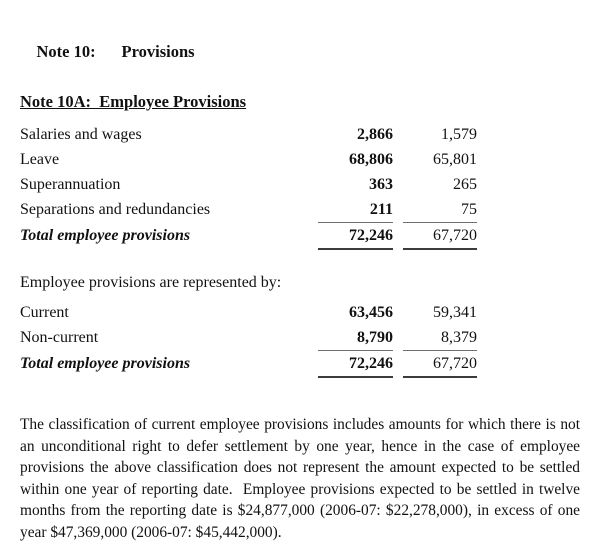  I want to click on row-label: Non-current, so click(59, 337).